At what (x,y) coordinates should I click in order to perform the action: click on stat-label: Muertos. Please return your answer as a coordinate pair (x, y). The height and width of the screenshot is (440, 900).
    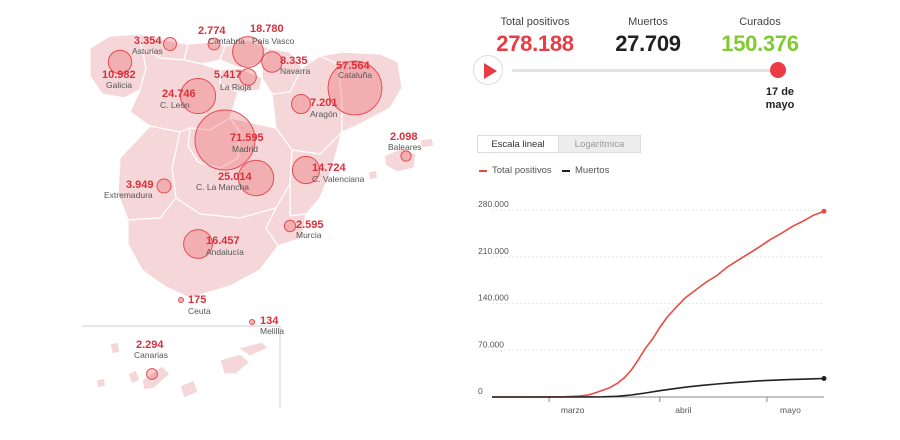
    Looking at the image, I should click on (648, 22).